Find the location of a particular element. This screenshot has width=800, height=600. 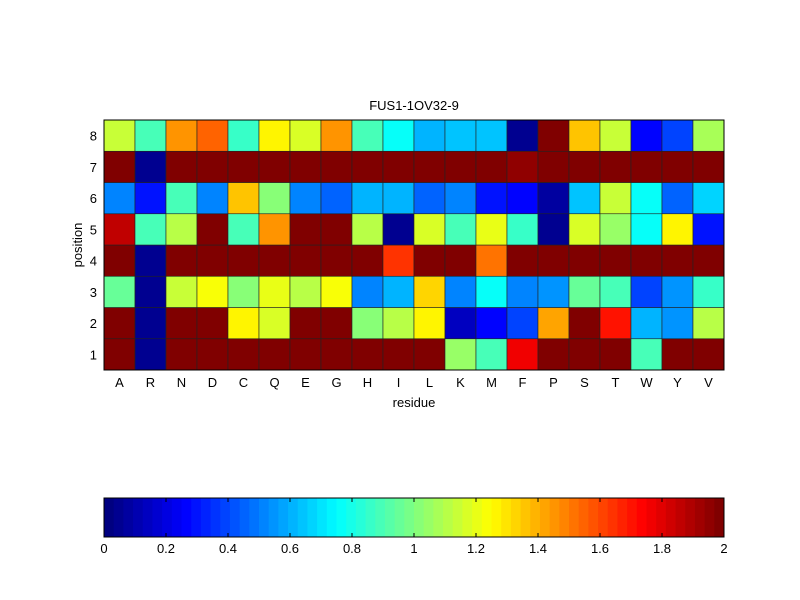

x-tick-label: N is located at coordinates (181, 382).